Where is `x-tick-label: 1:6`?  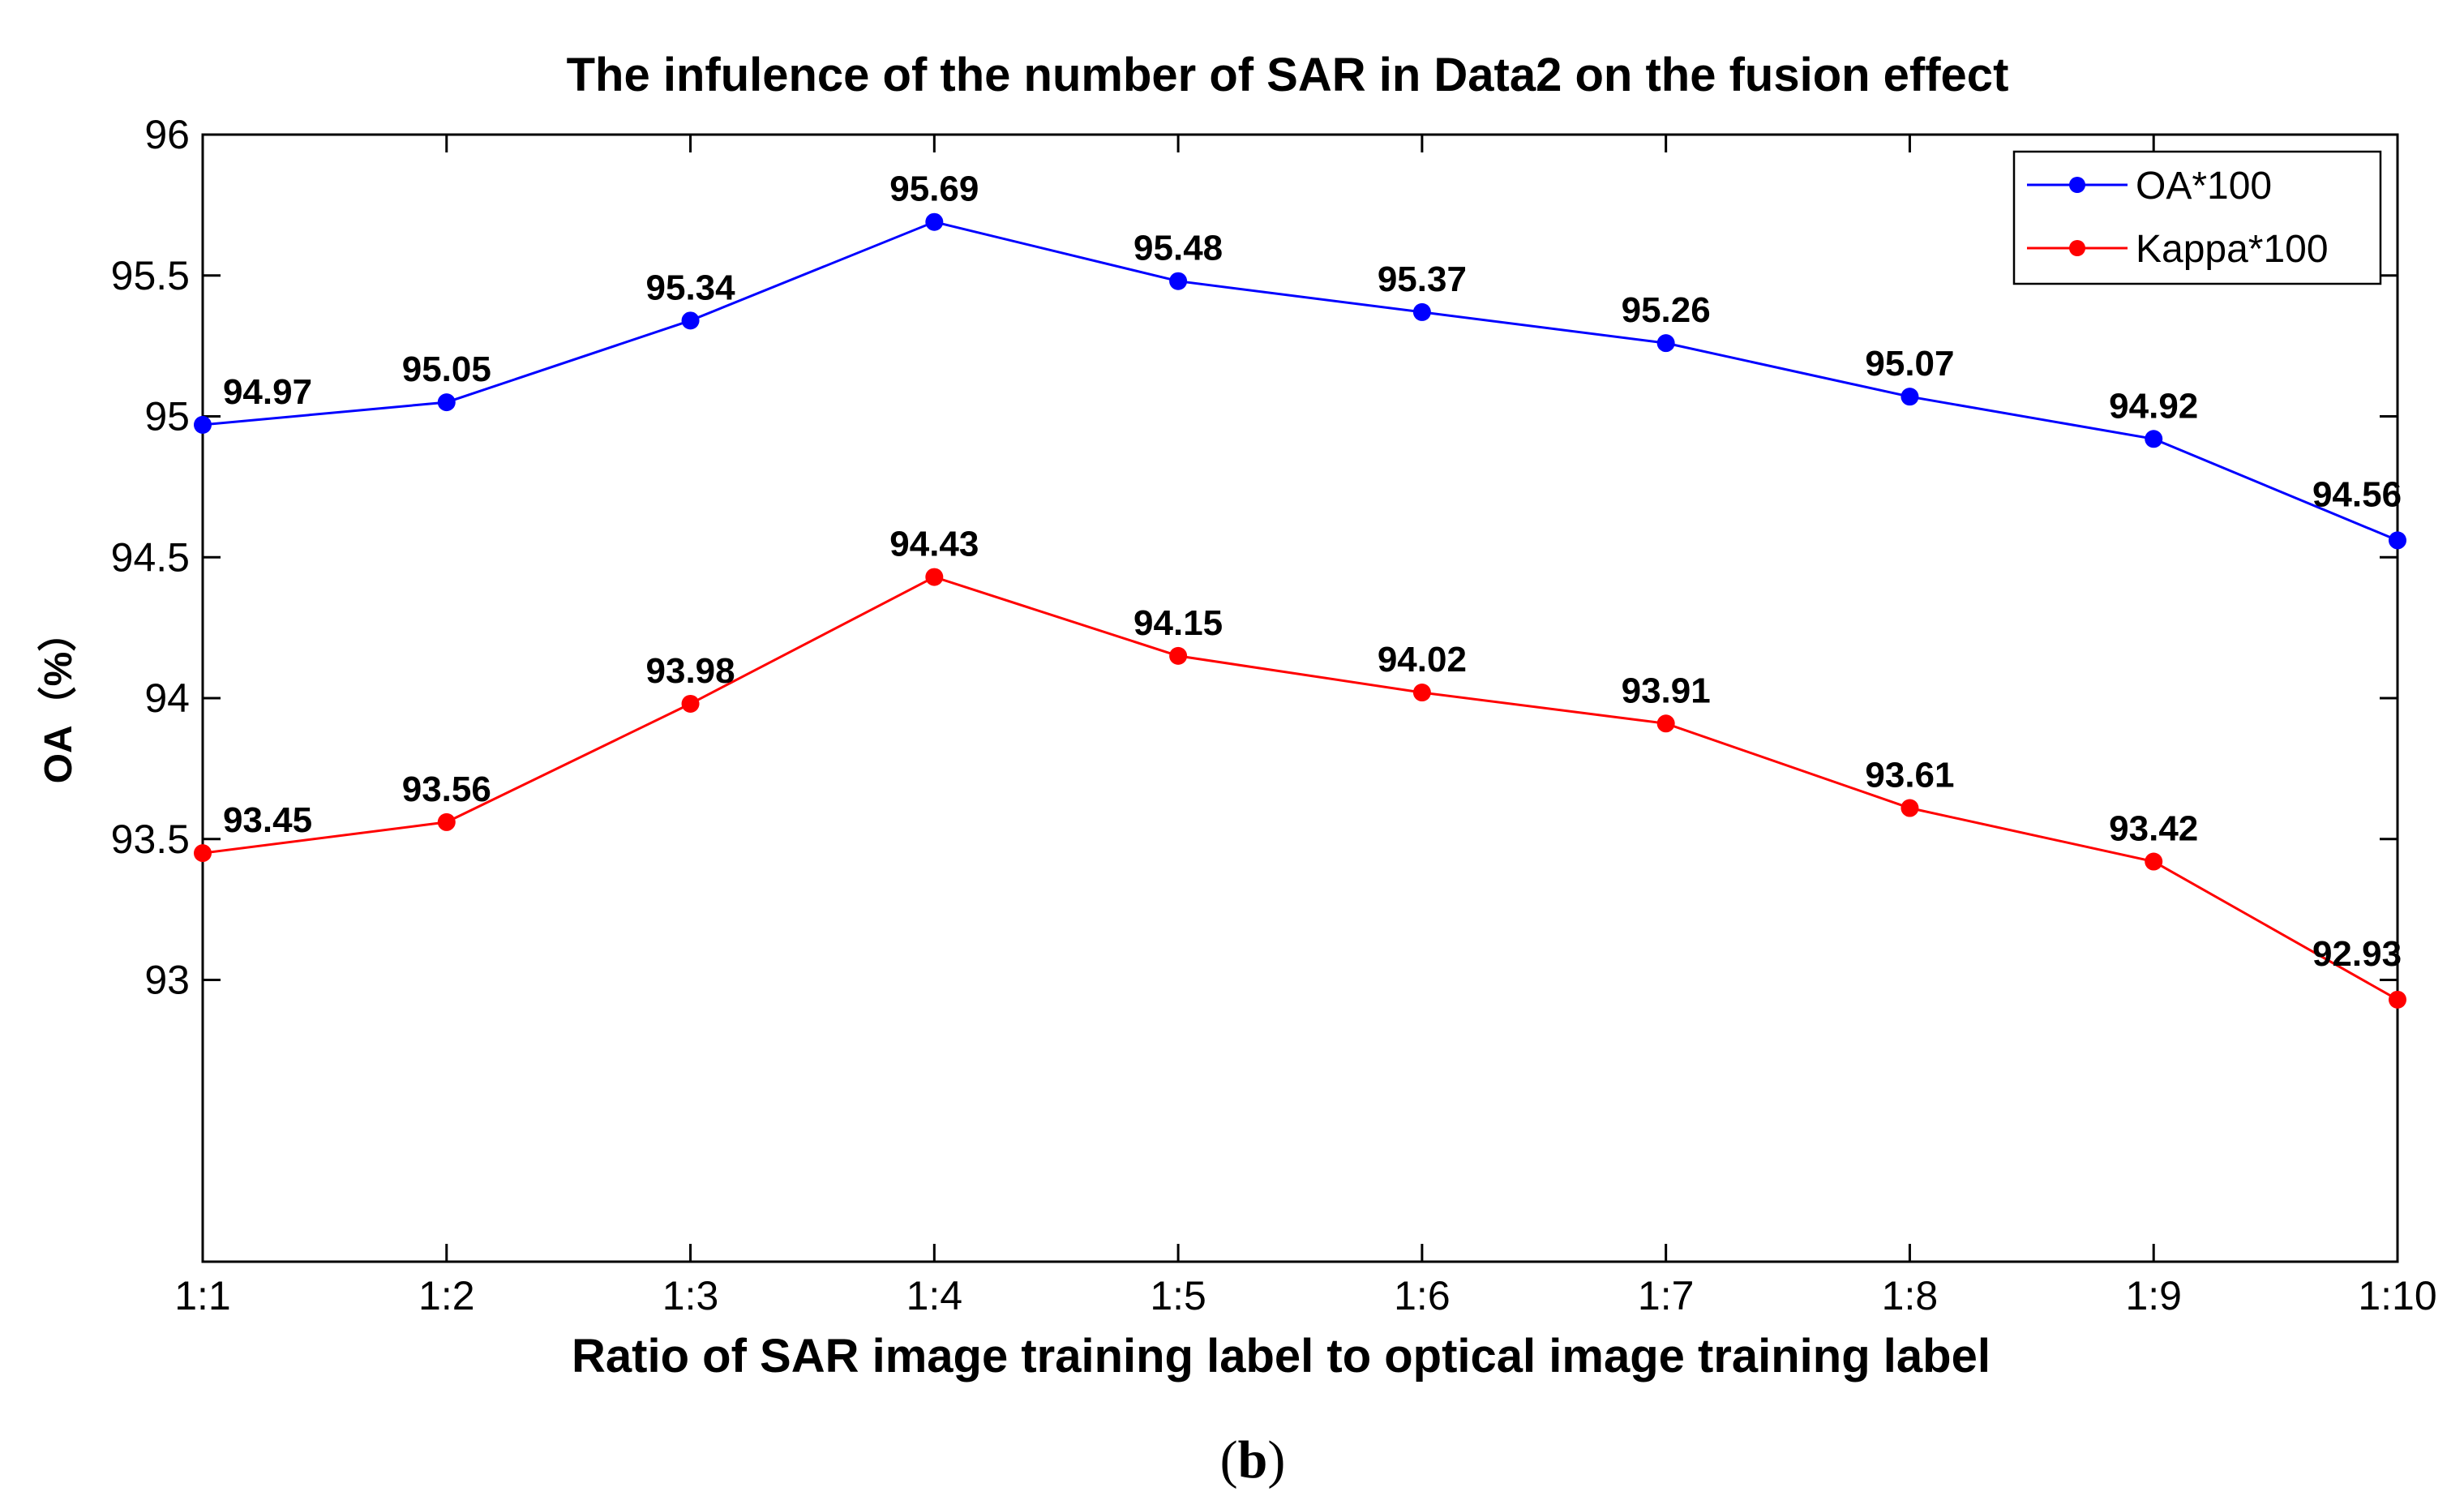
x-tick-label: 1:6 is located at coordinates (1422, 1296).